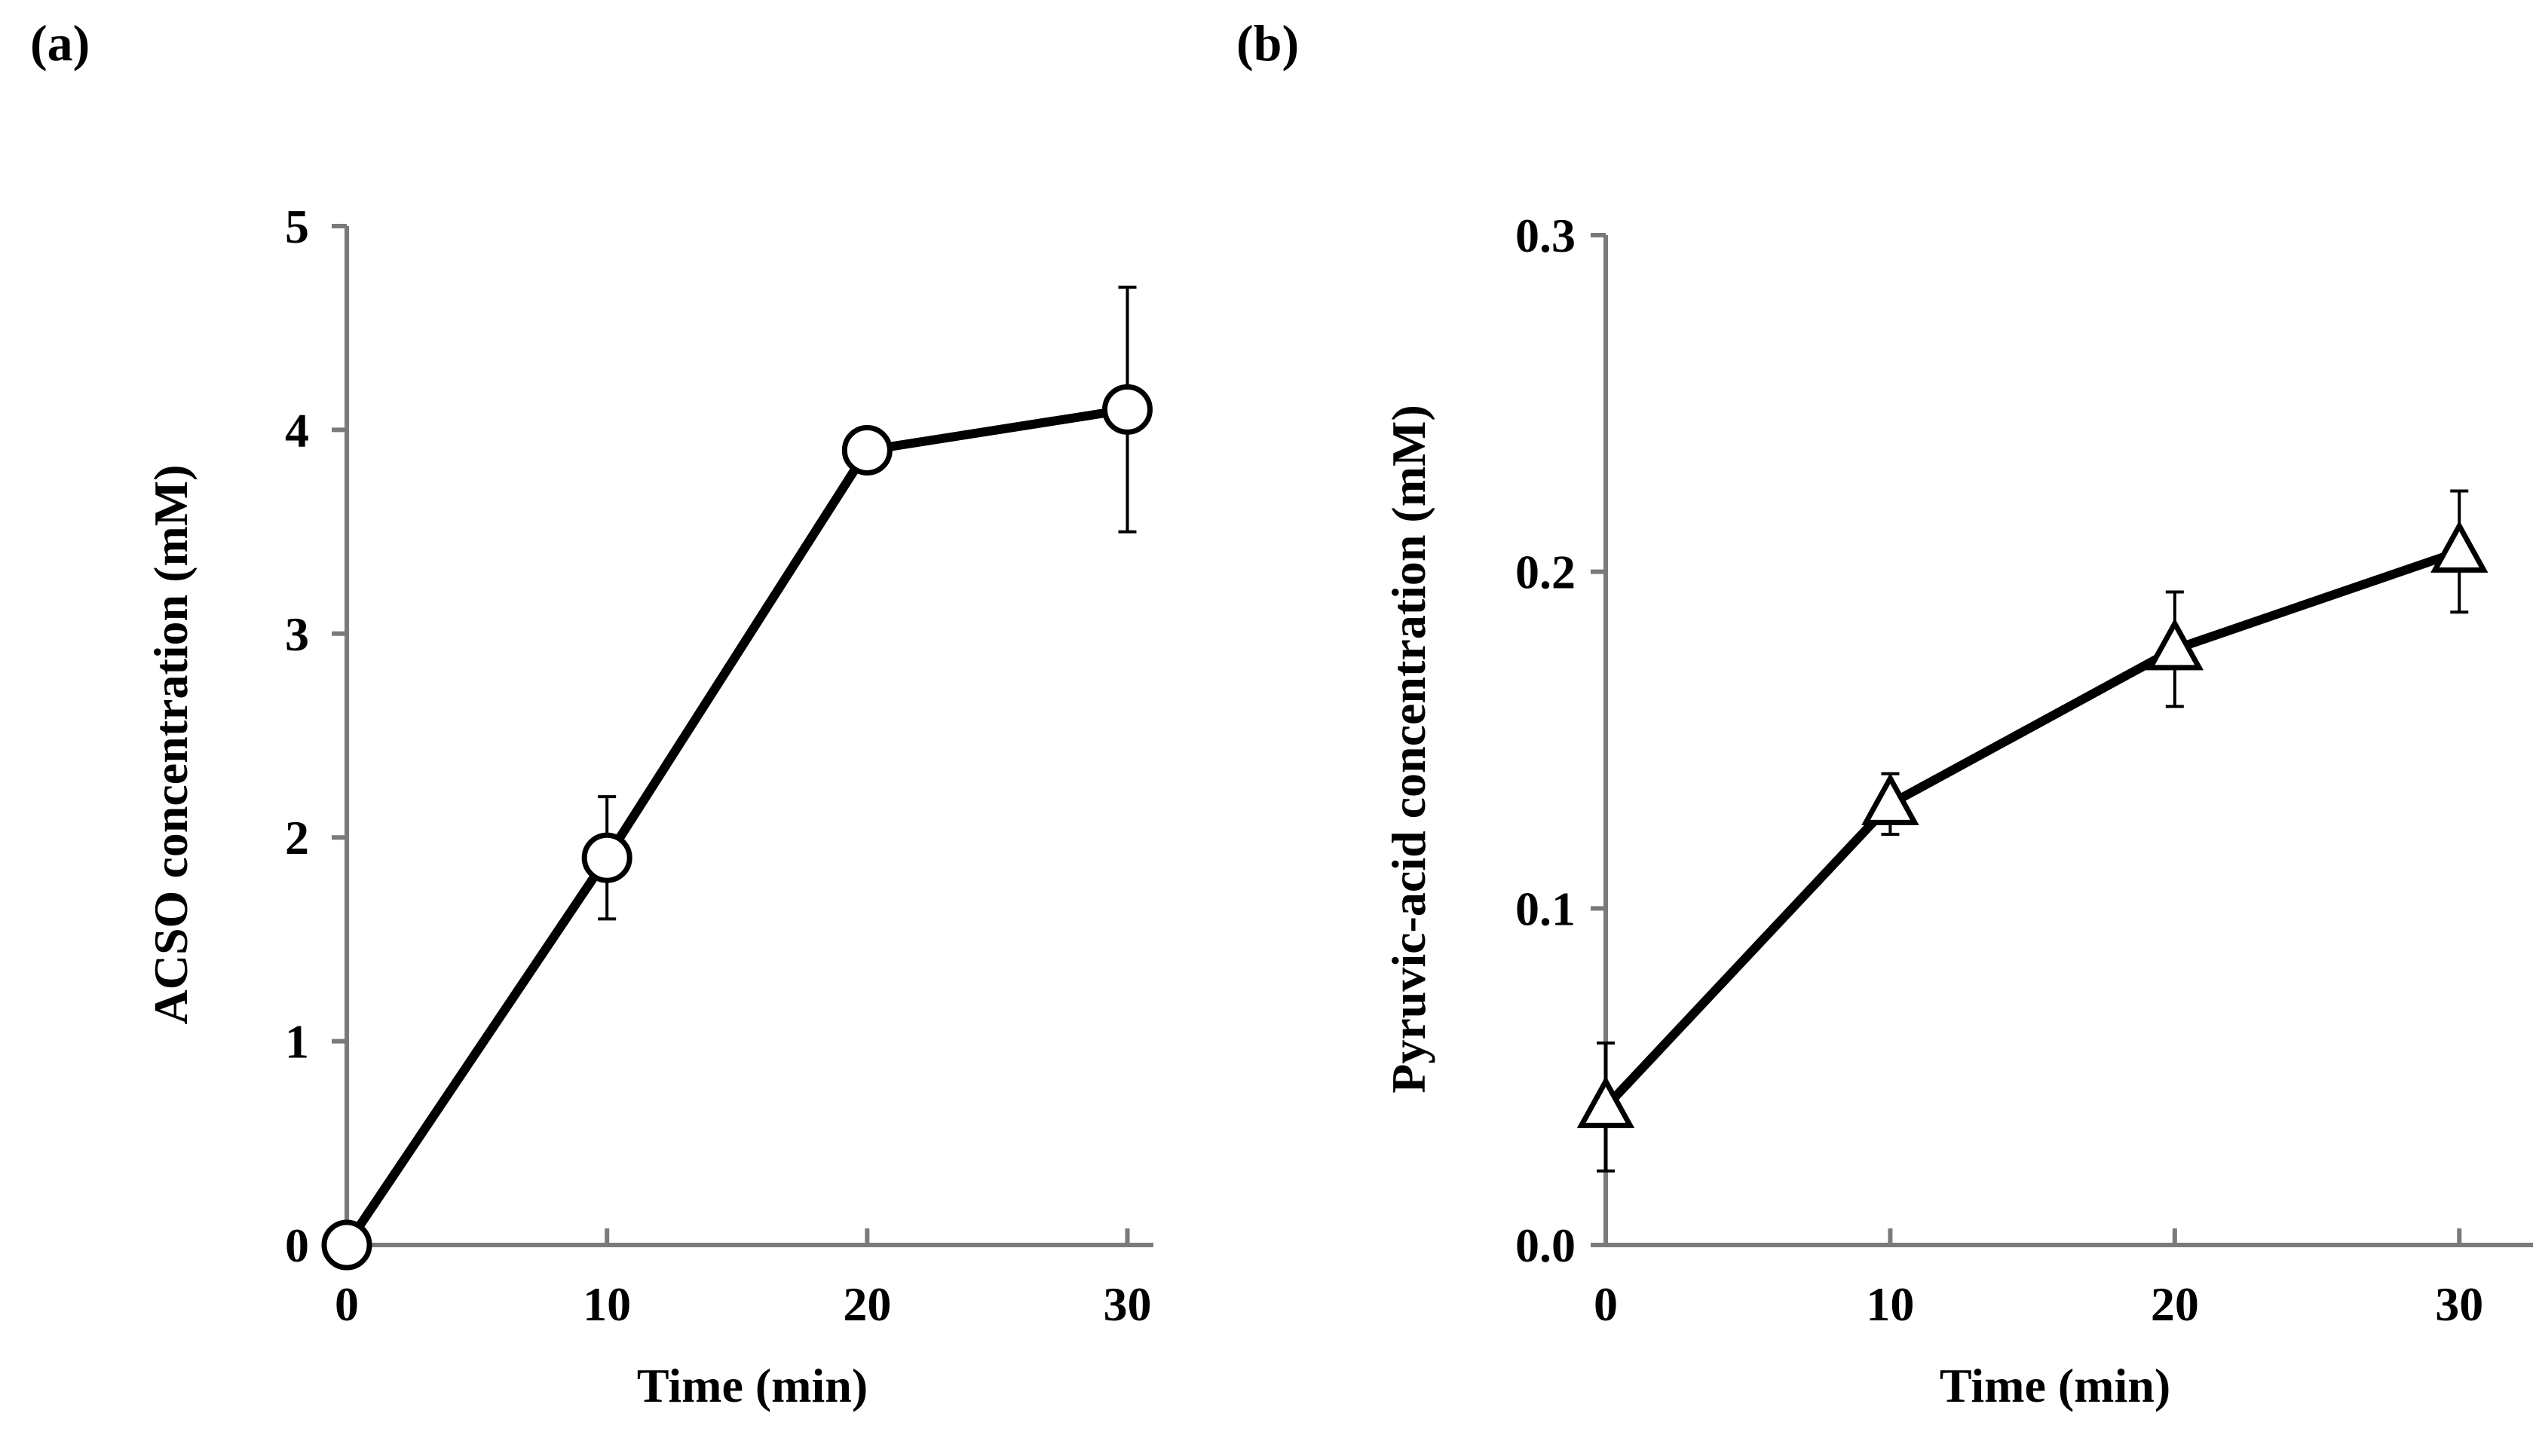 The image size is (2536, 1456). I want to click on y-tick-label: 0.1, so click(1545, 908).